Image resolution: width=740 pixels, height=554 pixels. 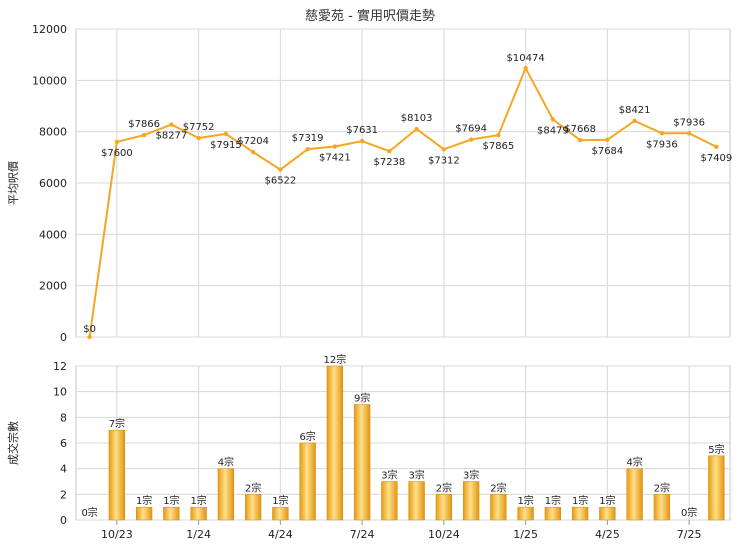 I want to click on y-tick-label: 6, so click(x=63, y=443).